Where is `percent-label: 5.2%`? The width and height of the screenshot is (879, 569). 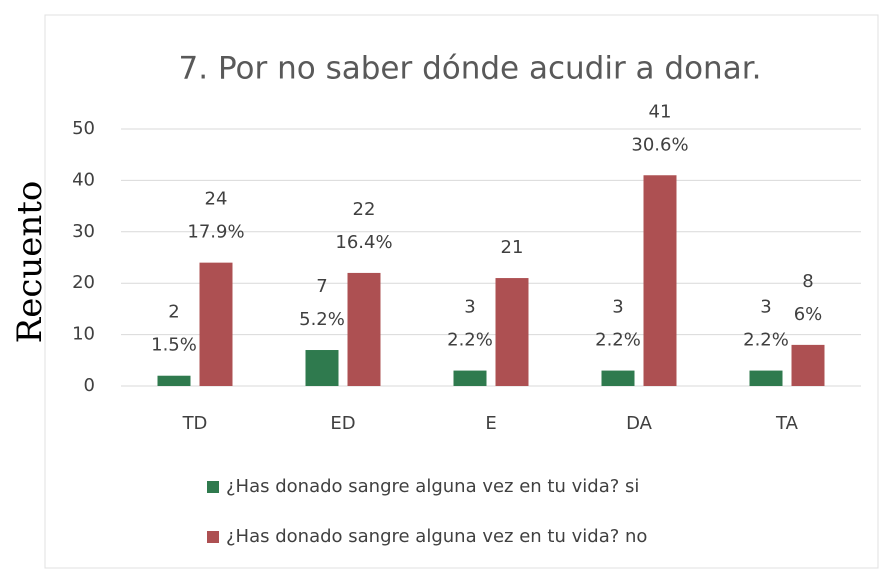
percent-label: 5.2% is located at coordinates (322, 319).